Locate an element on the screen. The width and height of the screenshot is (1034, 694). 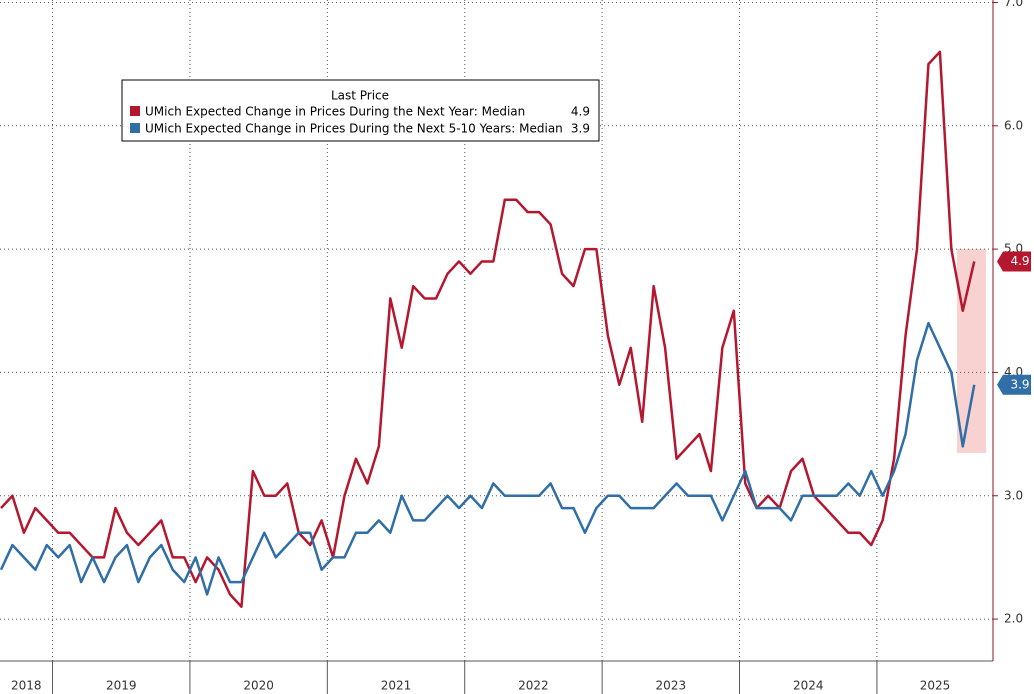
x-tick-label: 2020 is located at coordinates (258, 686).